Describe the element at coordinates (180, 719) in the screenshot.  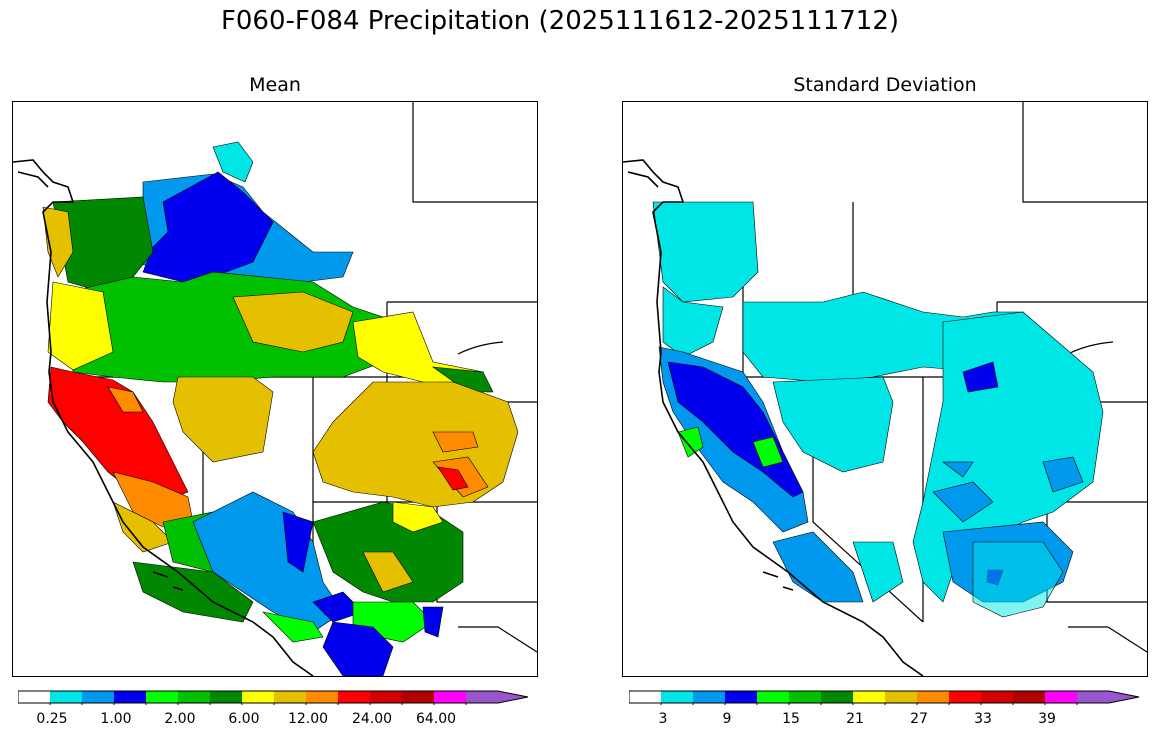
I see `mean-colorbar-tick-label: 2.00` at that location.